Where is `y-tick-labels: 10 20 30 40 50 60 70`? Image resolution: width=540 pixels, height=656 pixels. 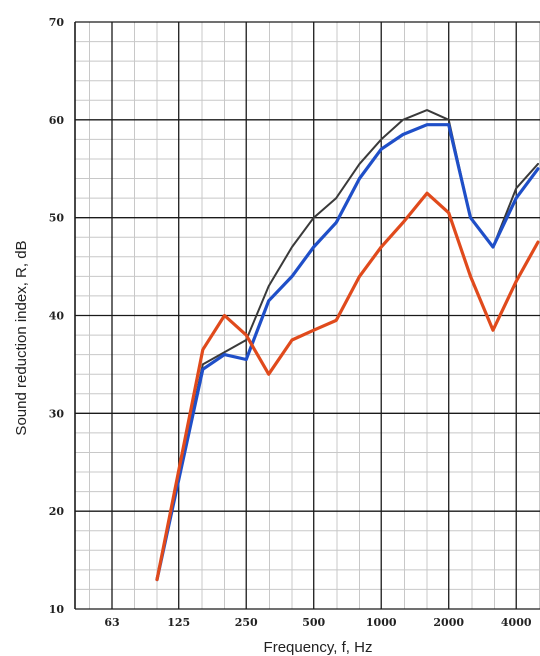 y-tick-labels: 10 20 30 40 50 60 70 is located at coordinates (57, 316).